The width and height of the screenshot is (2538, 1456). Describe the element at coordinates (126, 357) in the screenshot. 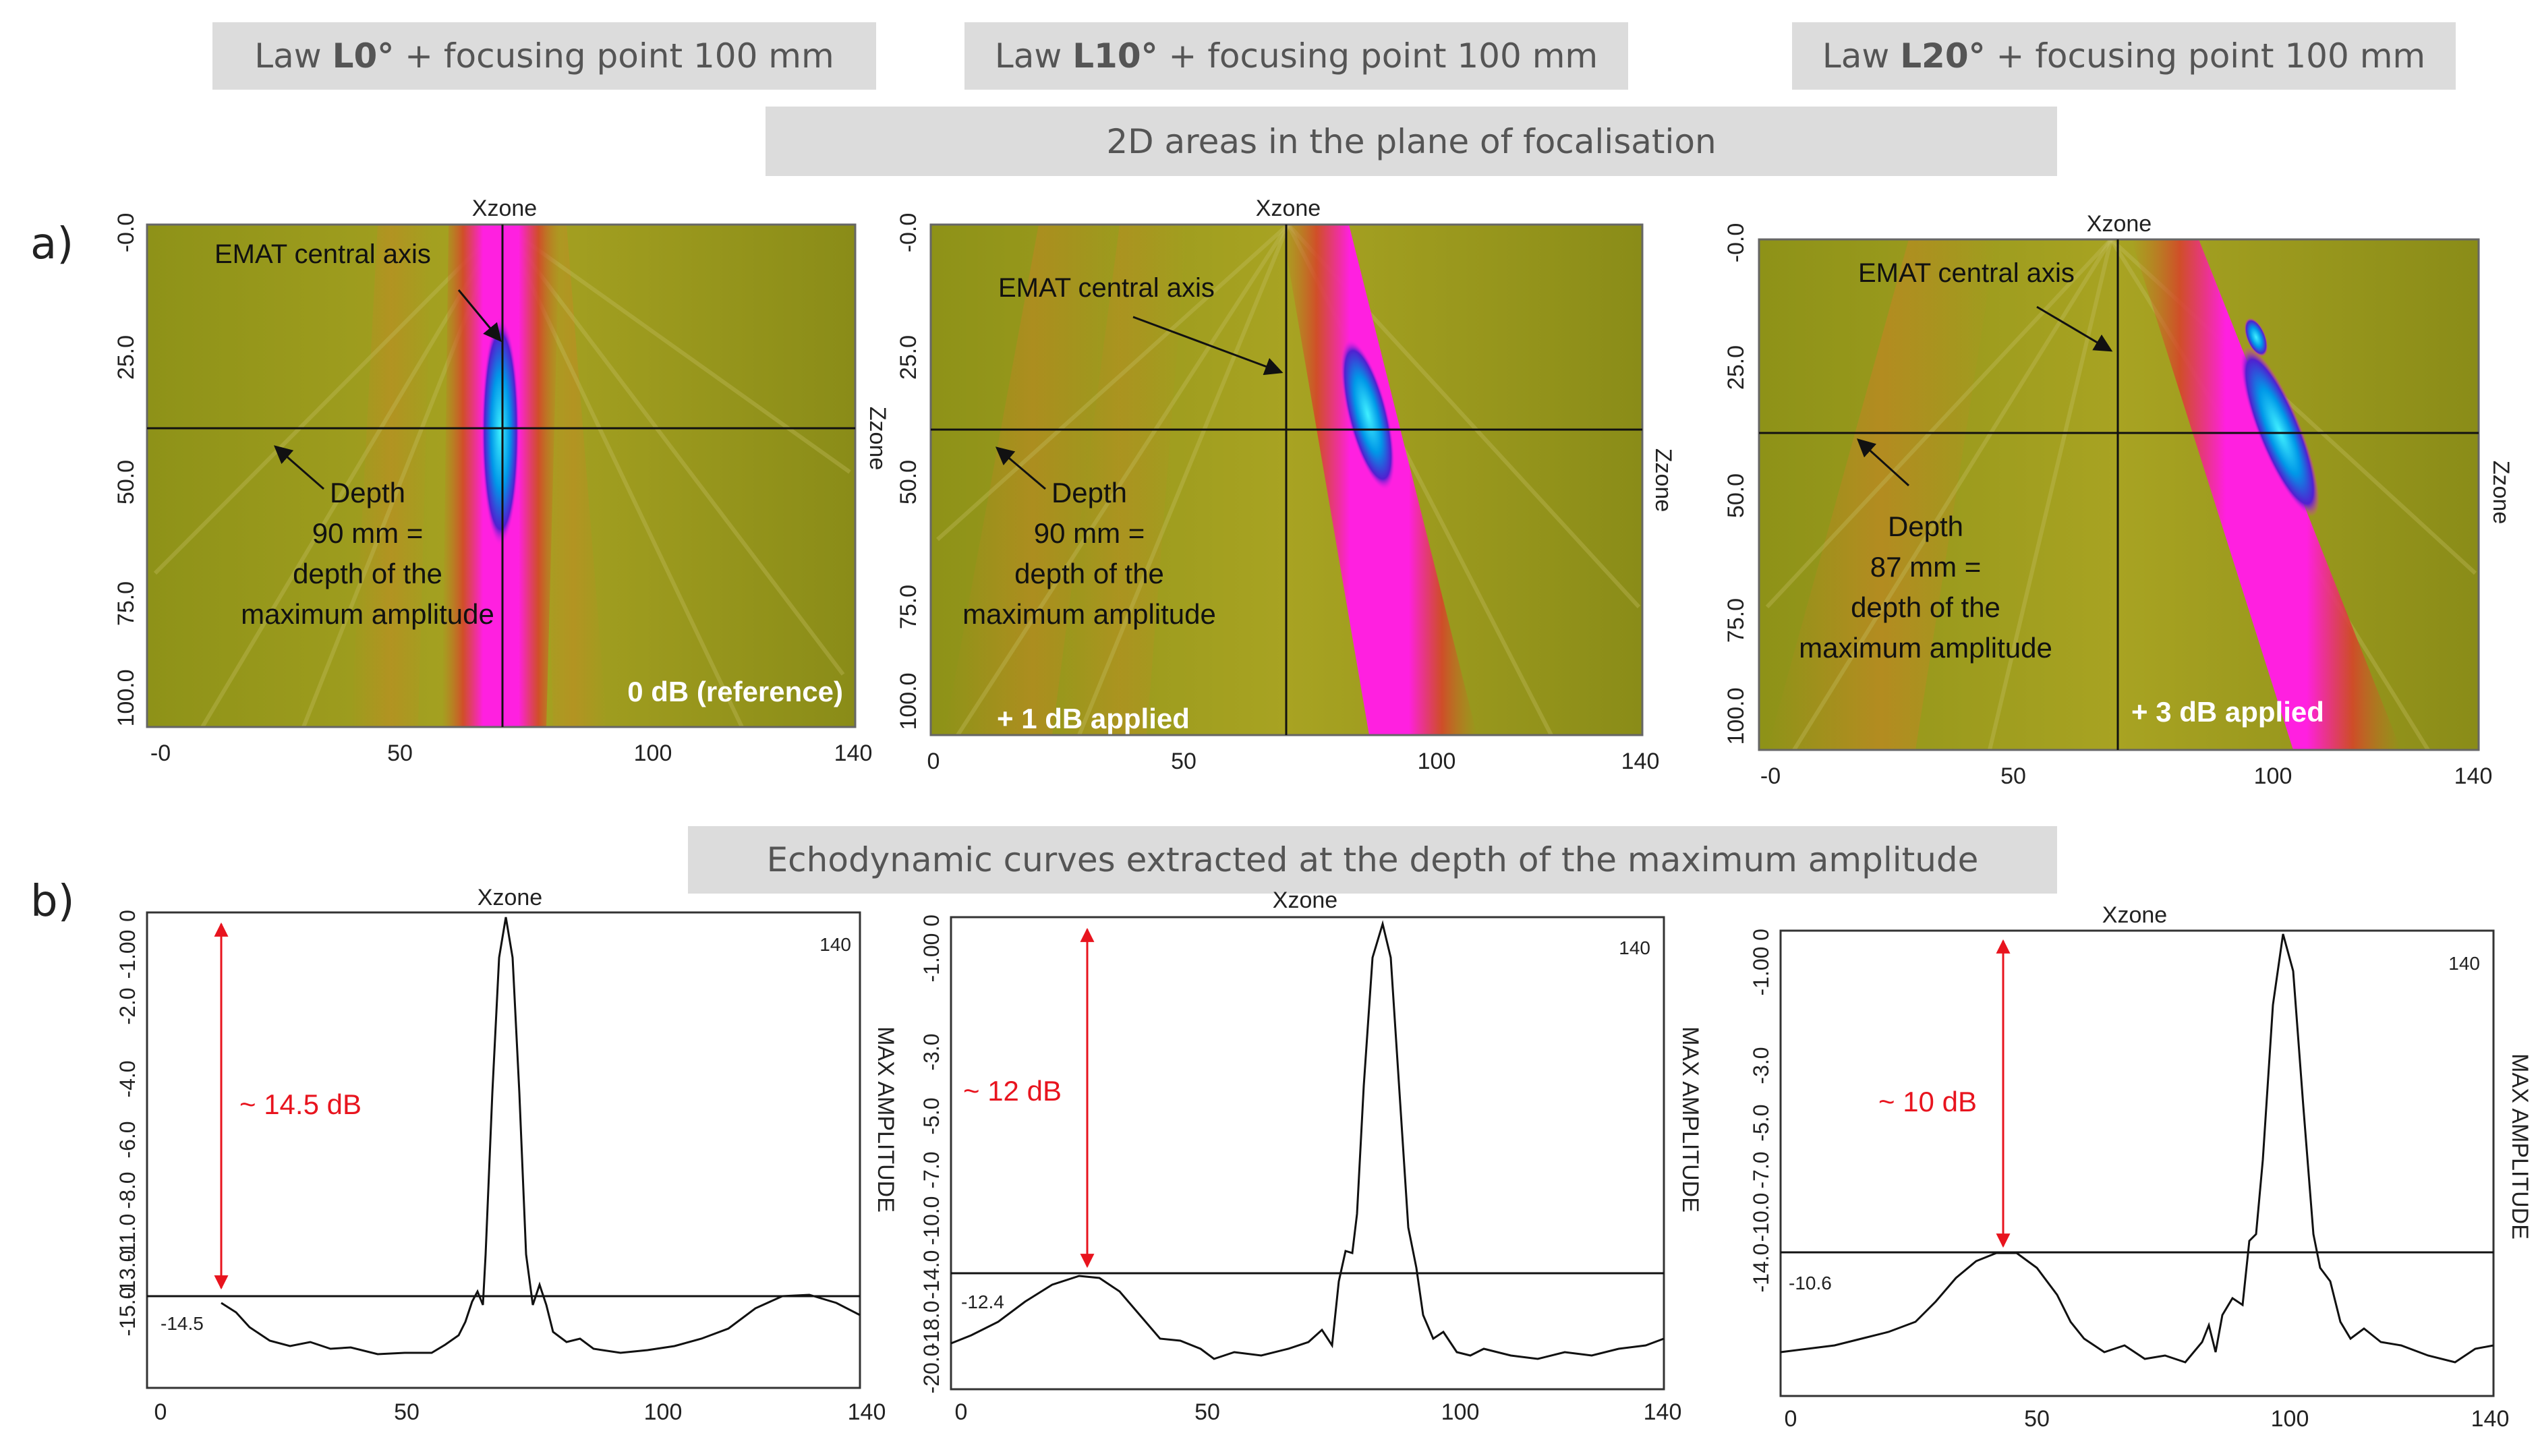

I see `map-1-z-tick-25: 25.0` at that location.